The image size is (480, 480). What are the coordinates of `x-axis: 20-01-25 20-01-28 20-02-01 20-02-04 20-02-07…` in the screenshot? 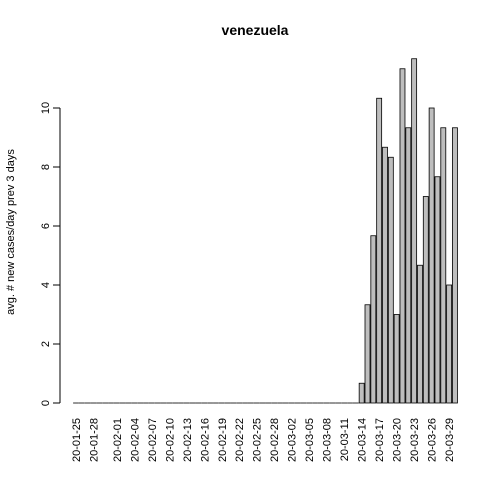 It's located at (263, 440).